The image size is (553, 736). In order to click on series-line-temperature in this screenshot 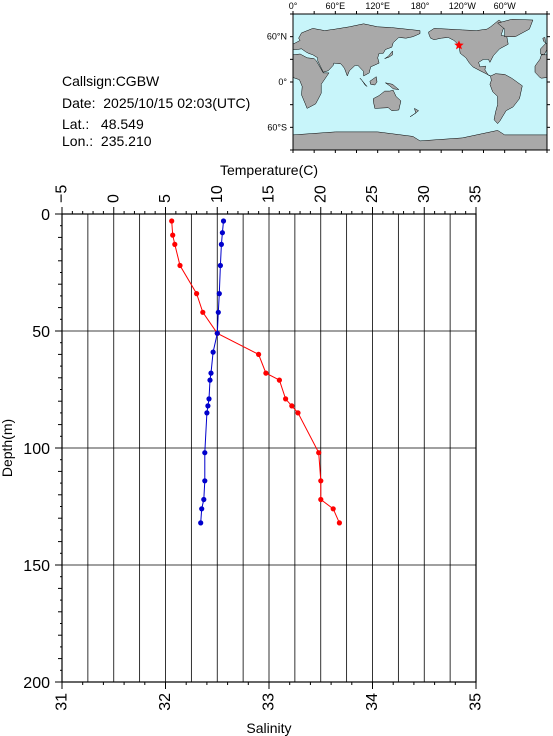, I will do `click(255, 372)`.